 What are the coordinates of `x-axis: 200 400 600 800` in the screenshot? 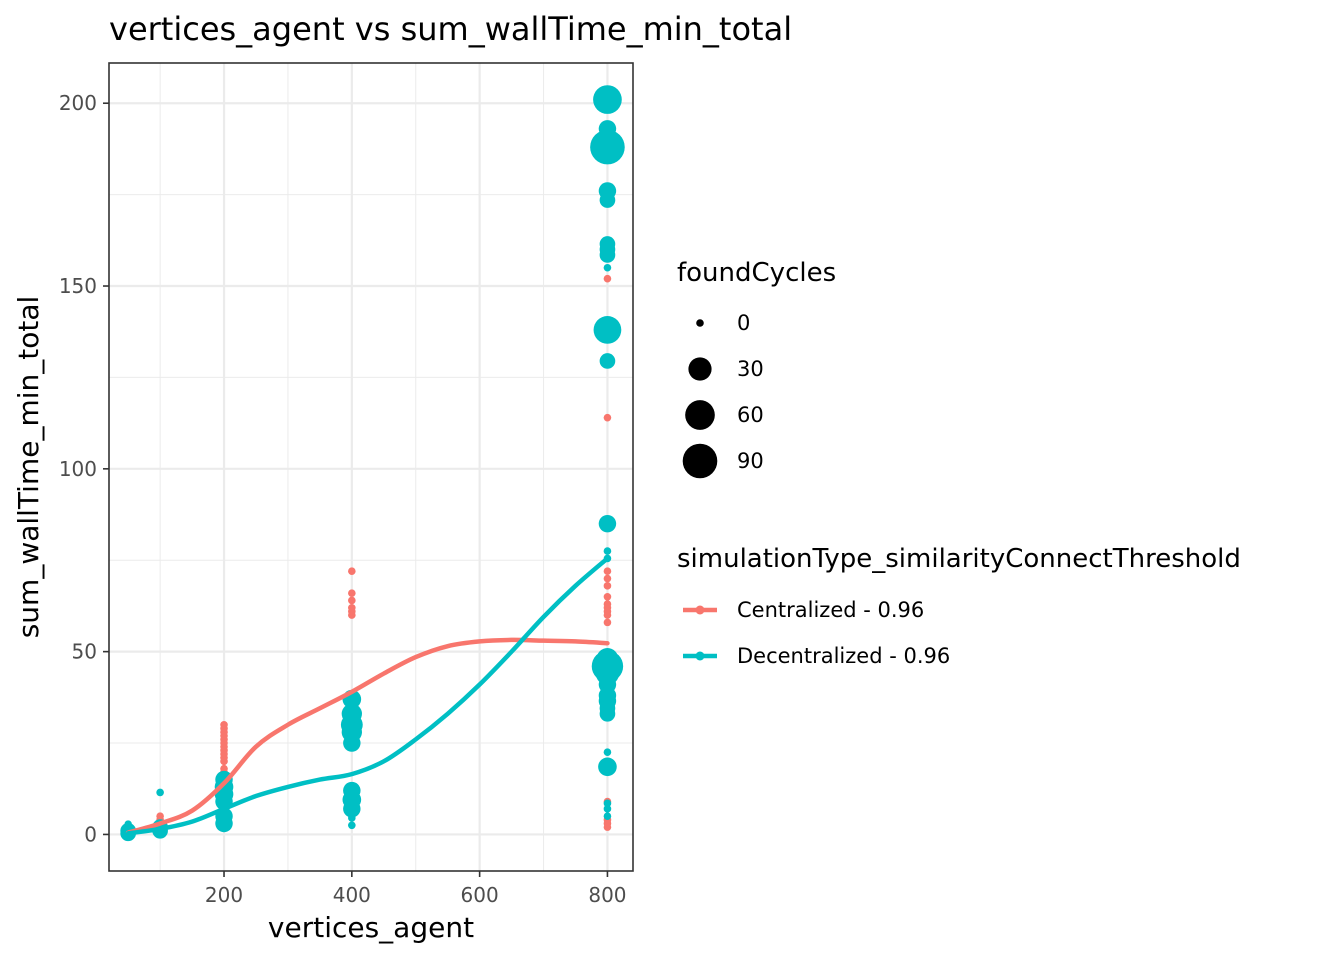 It's located at (416, 889).